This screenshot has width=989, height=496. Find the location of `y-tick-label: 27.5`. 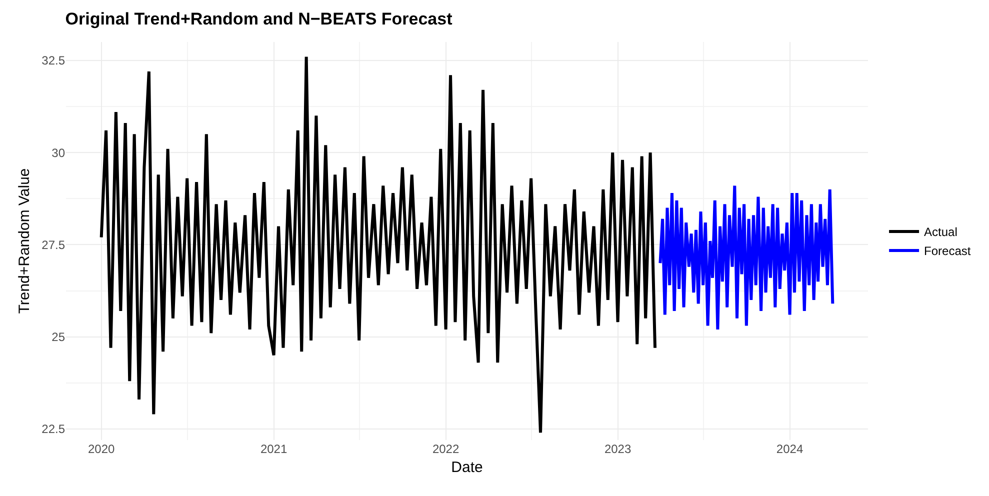

y-tick-label: 27.5 is located at coordinates (54, 245).